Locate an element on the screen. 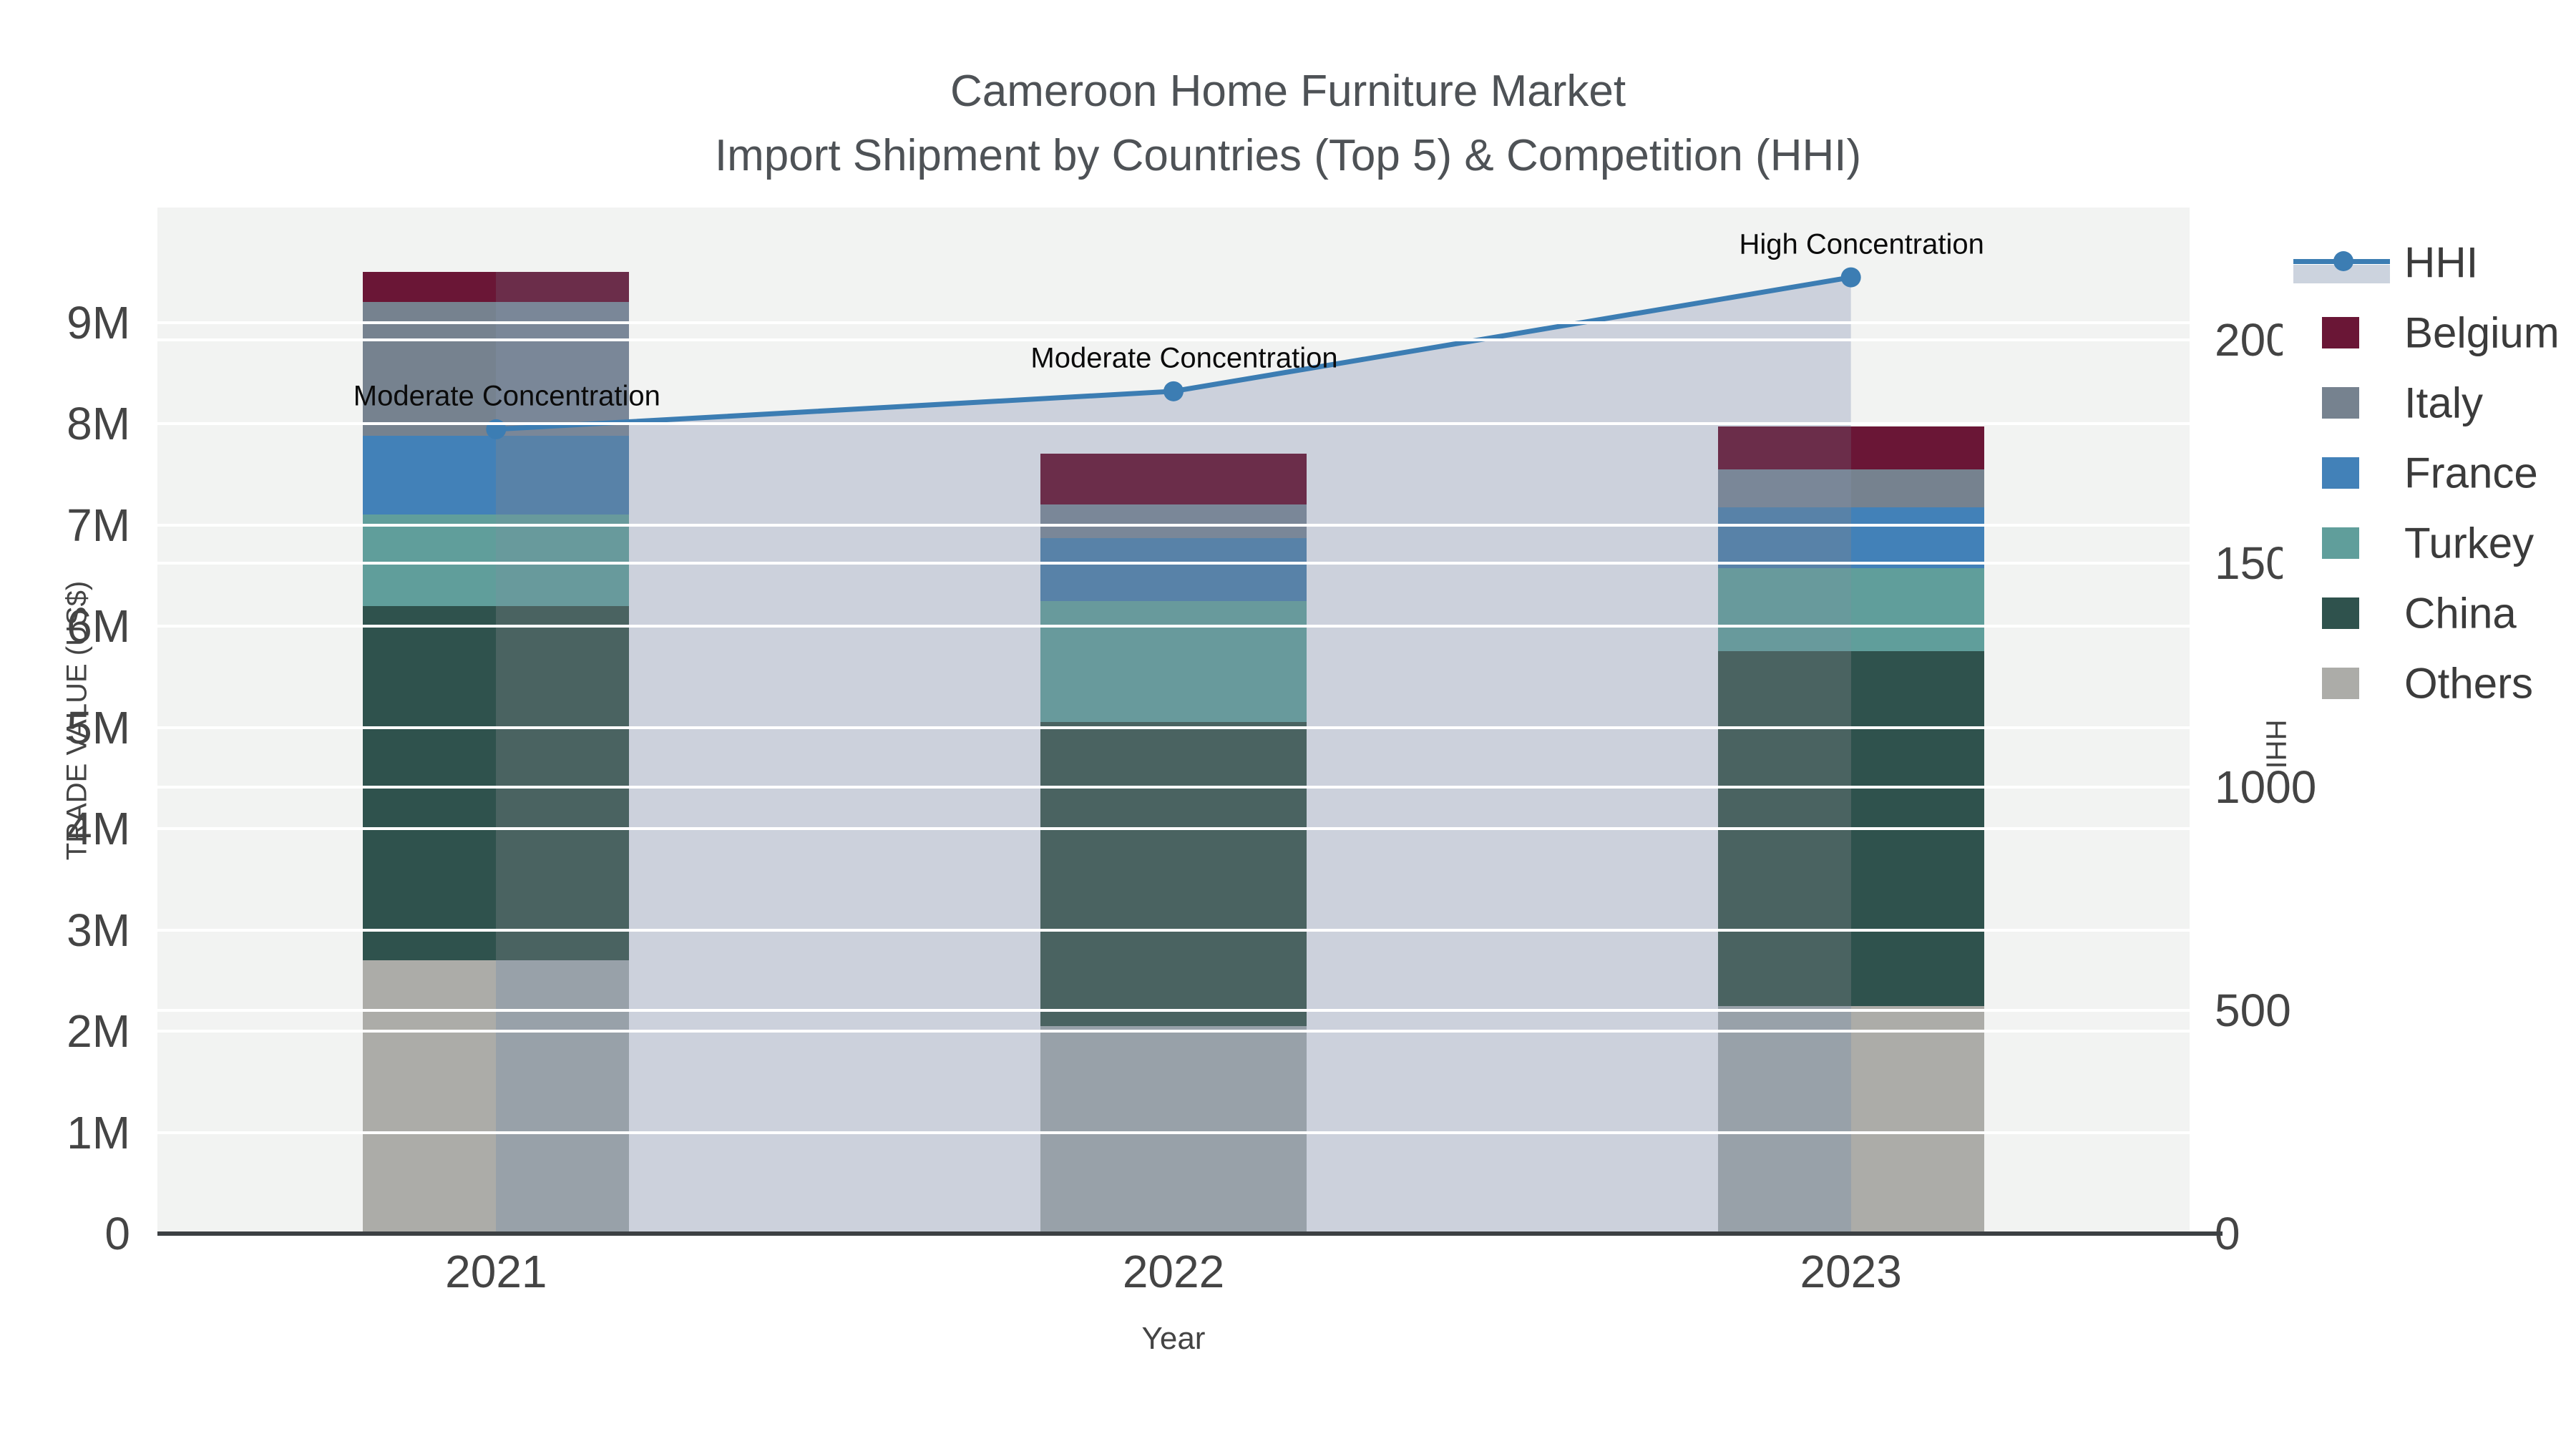  legend-label: China is located at coordinates (2460, 613).